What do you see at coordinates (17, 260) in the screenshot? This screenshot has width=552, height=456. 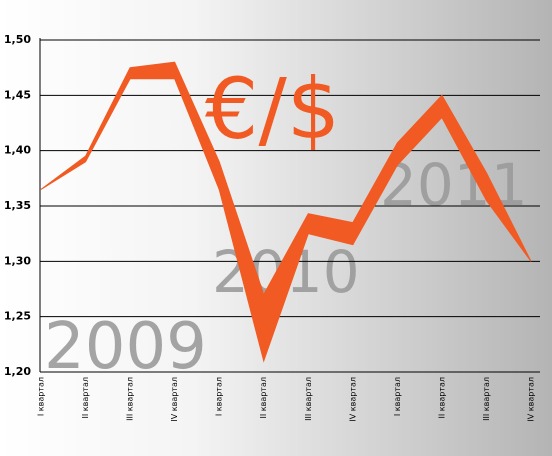 I see `y-tick-label: 1,30` at bounding box center [17, 260].